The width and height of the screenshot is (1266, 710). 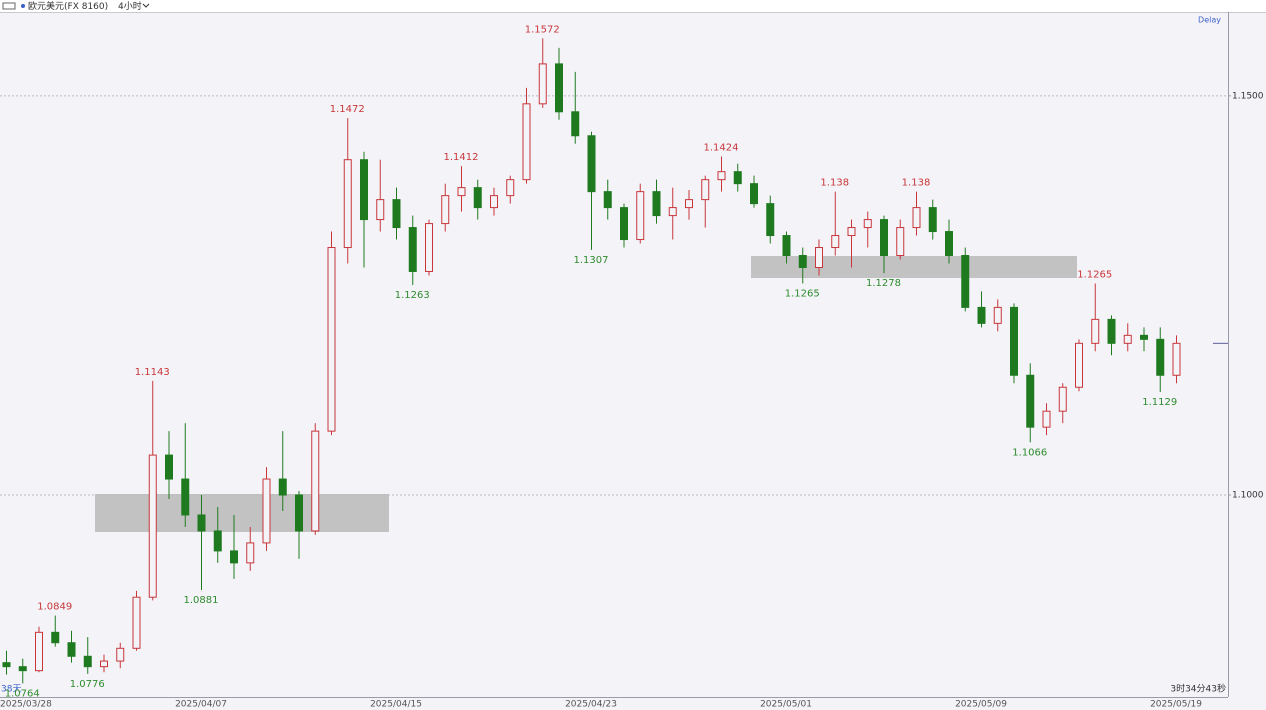 I want to click on timeframe: 4小时, so click(x=130, y=6).